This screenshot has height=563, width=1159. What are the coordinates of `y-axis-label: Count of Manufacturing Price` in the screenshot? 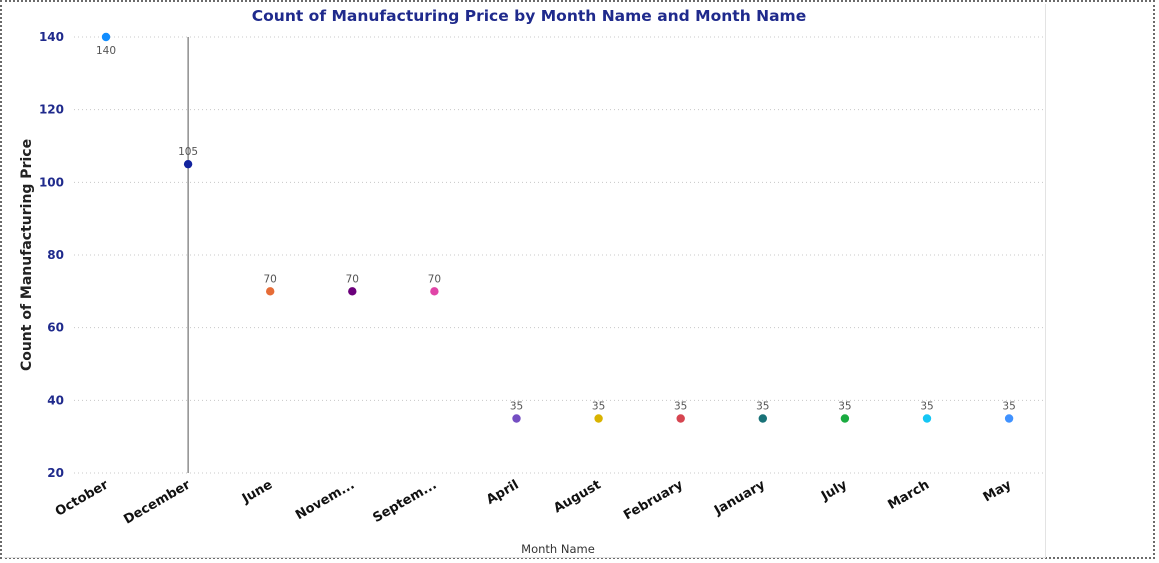 It's located at (27, 255).